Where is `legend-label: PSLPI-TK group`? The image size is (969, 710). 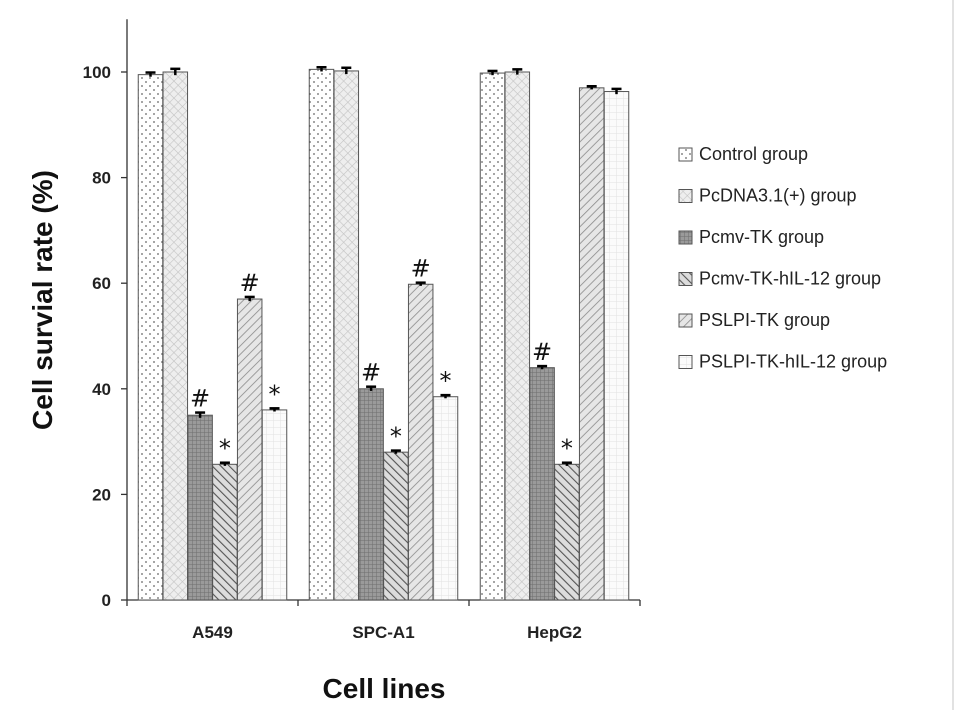
legend-label: PSLPI-TK group is located at coordinates (764, 320).